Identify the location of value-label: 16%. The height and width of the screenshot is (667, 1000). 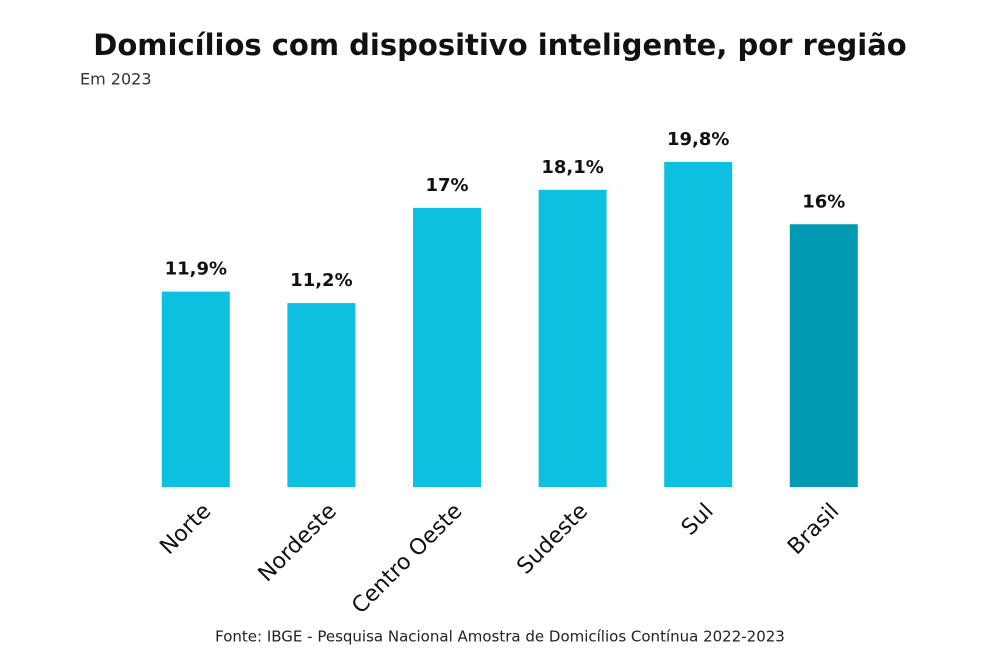
(823, 201).